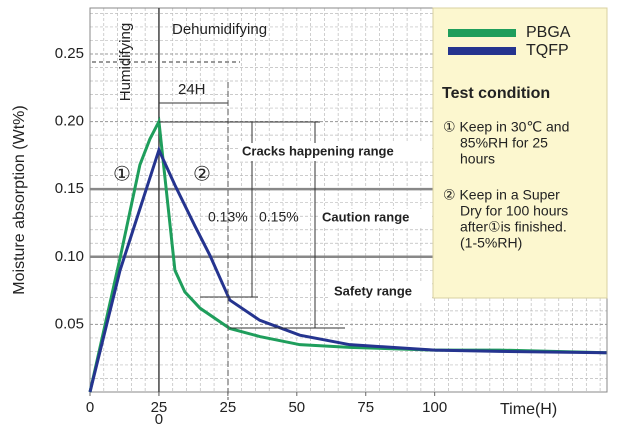 This screenshot has width=621, height=430. Describe the element at coordinates (318, 150) in the screenshot. I see `annotation: Cracks happening range` at that location.